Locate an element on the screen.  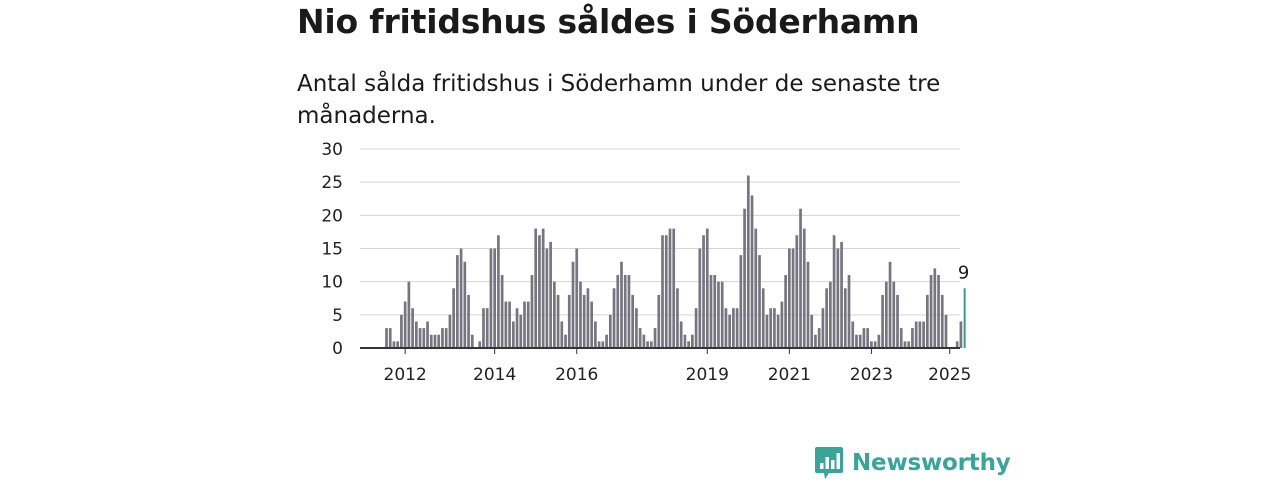
x-tick-label: 2023 is located at coordinates (871, 375).